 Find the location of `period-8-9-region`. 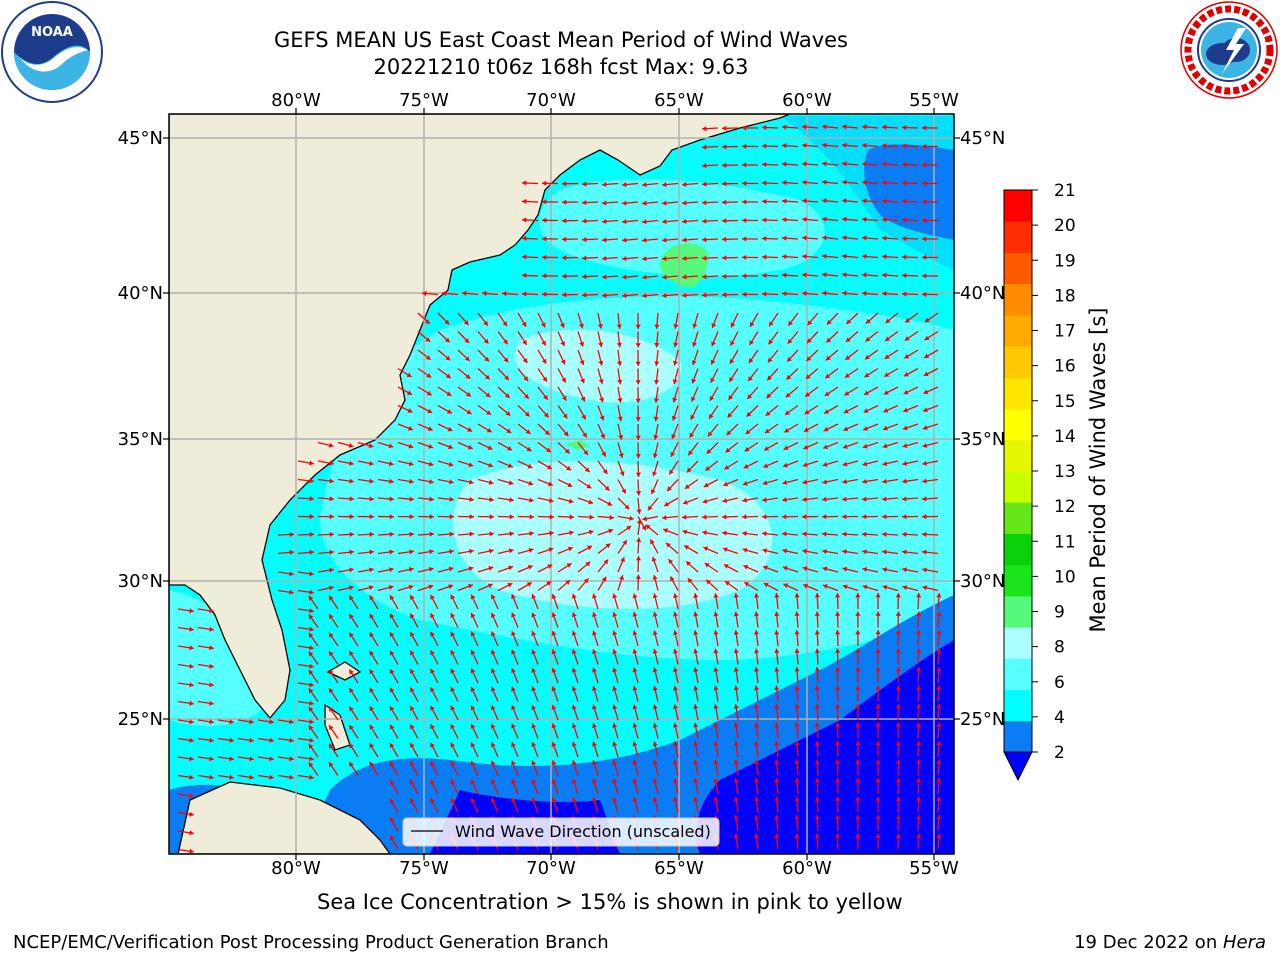

period-8-9-region is located at coordinates (613, 469).